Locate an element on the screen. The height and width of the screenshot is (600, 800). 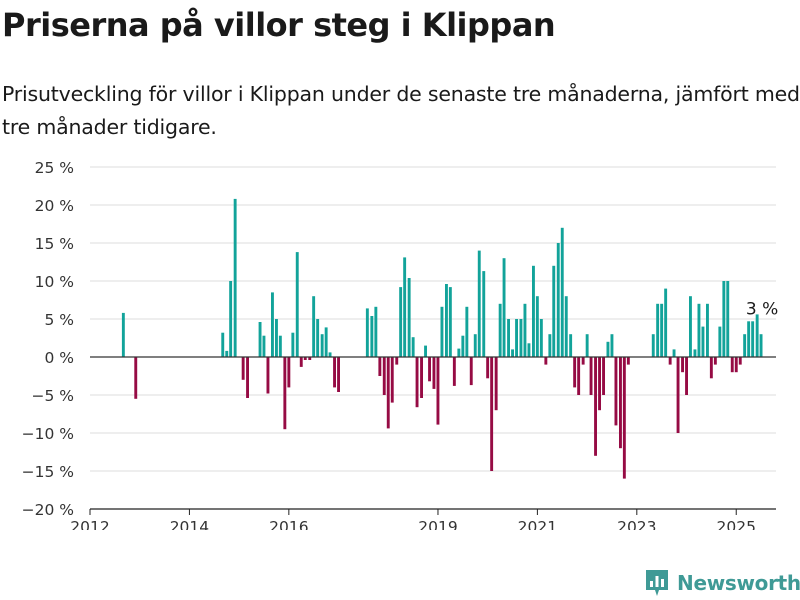
y-tick-label: 25 % is located at coordinates (54, 168).